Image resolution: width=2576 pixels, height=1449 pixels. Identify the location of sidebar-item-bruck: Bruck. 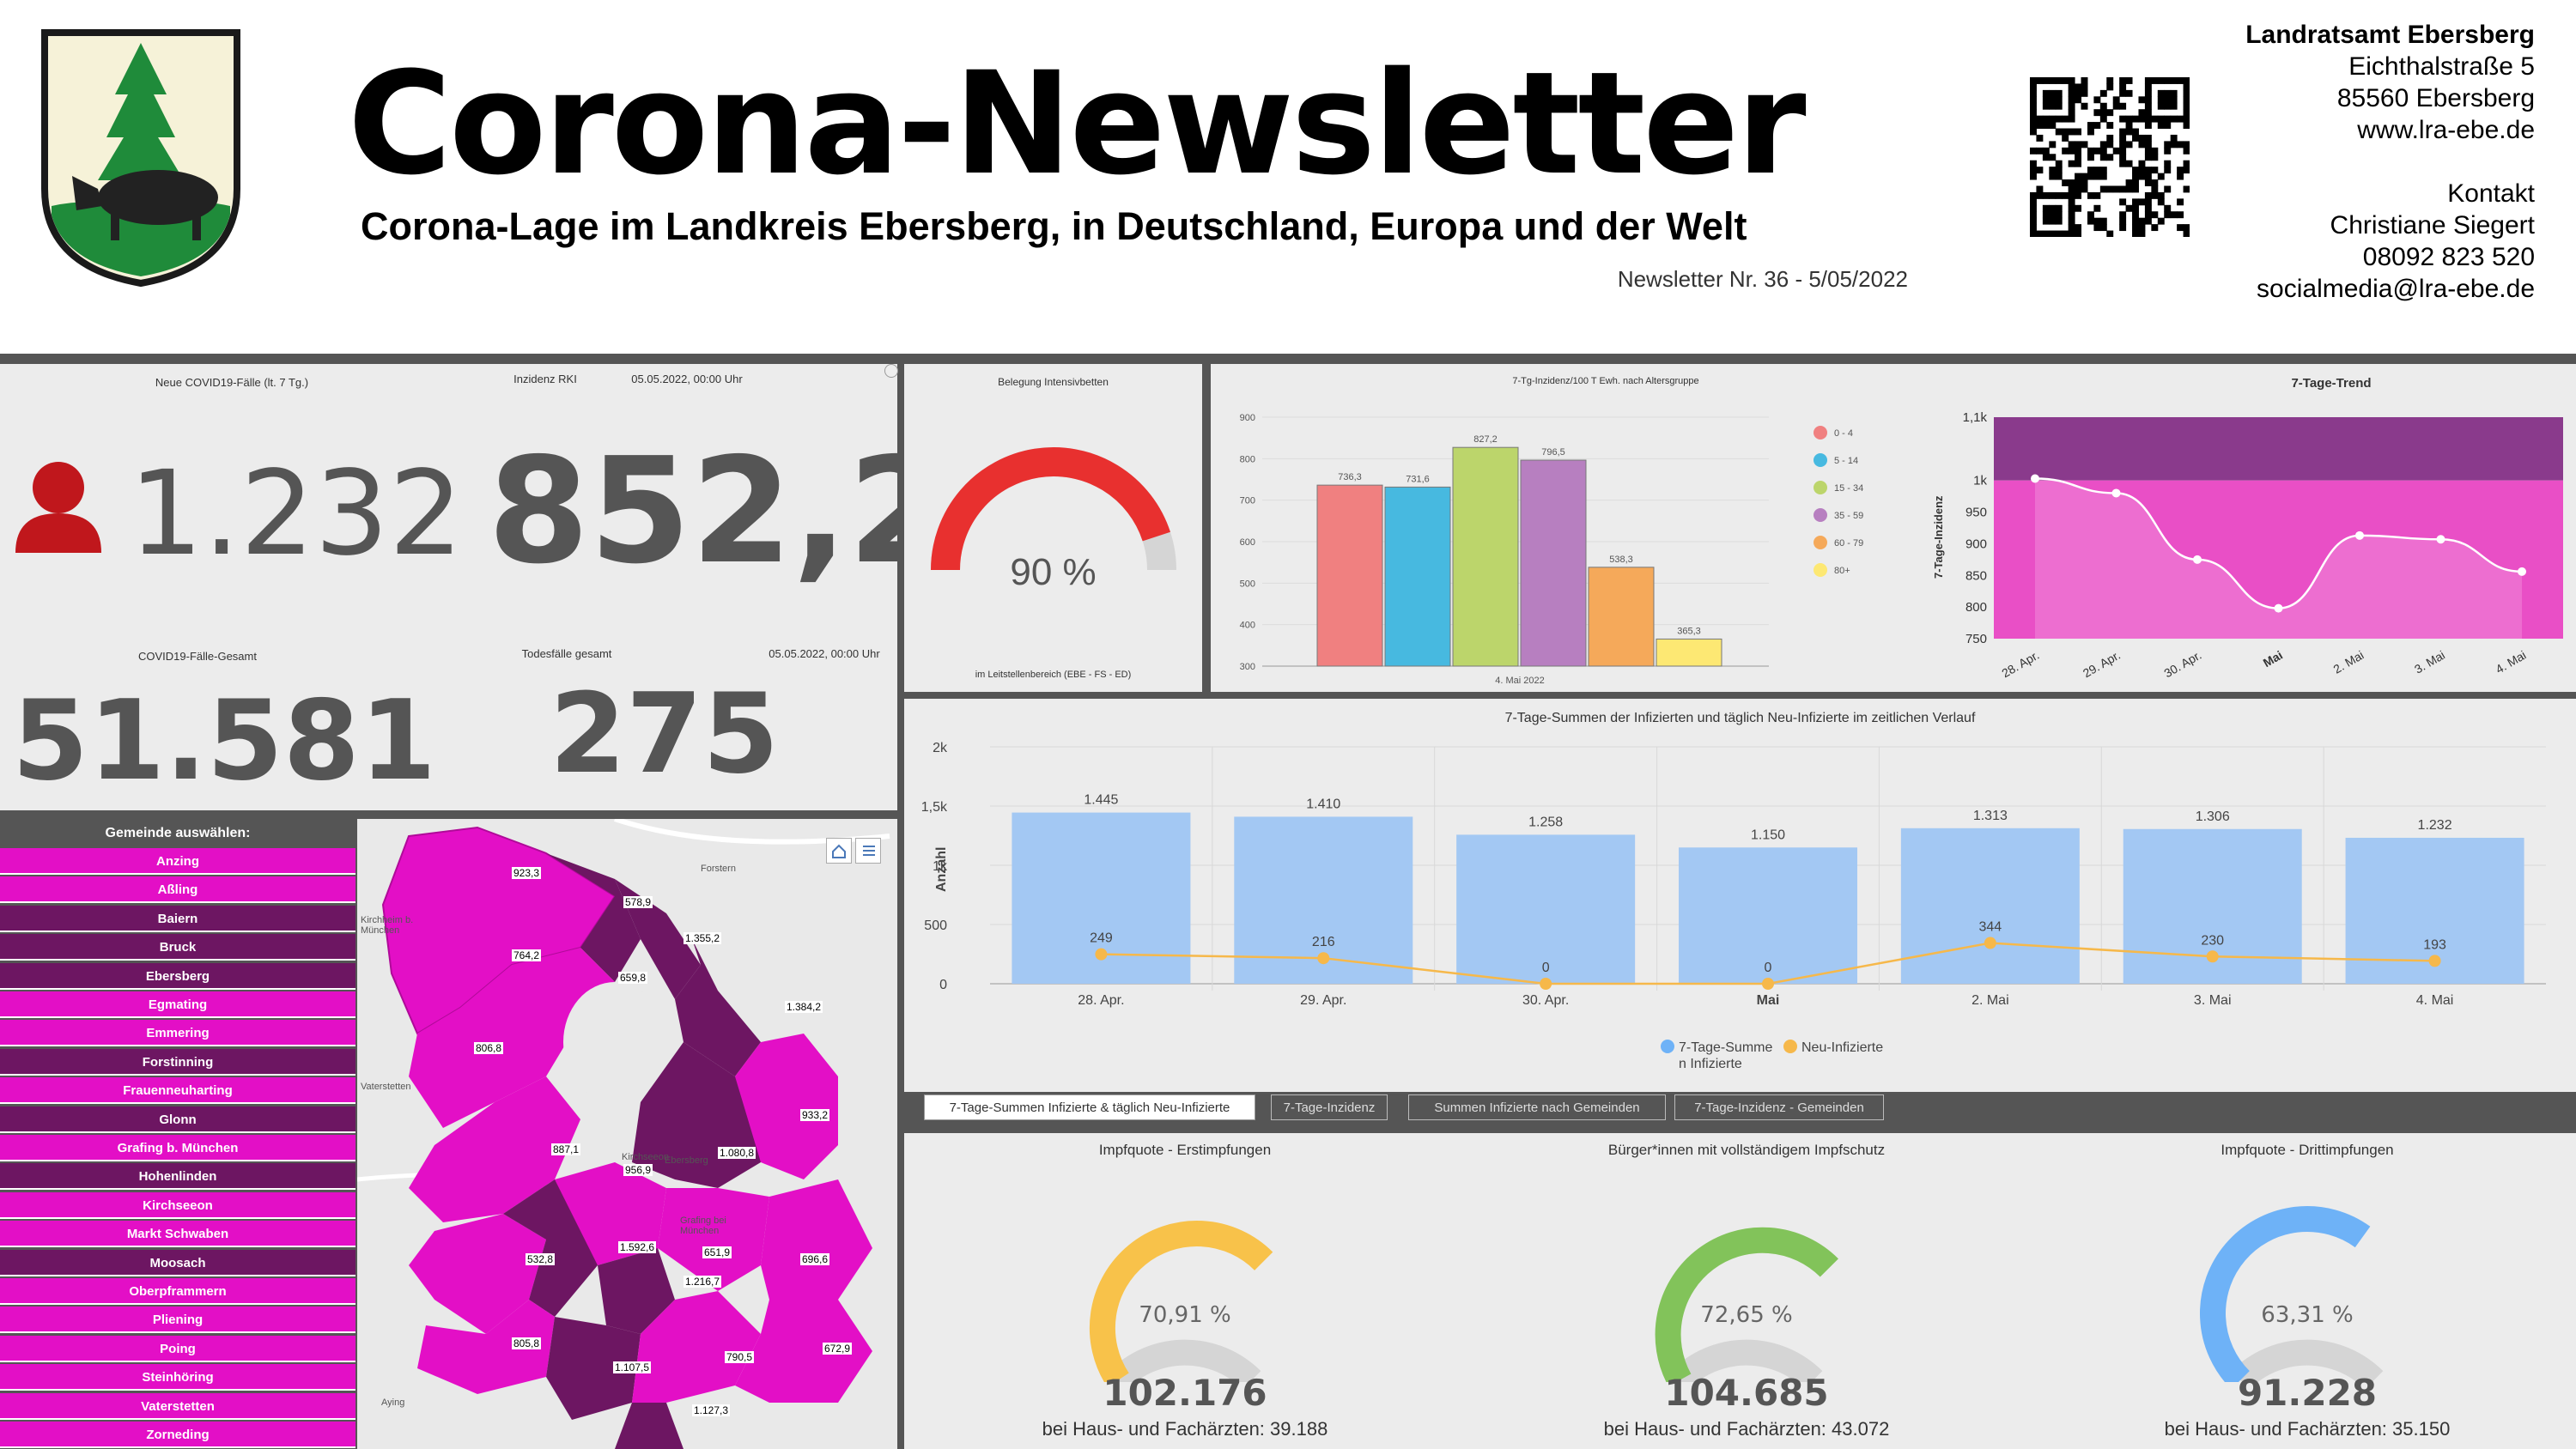
(177, 948).